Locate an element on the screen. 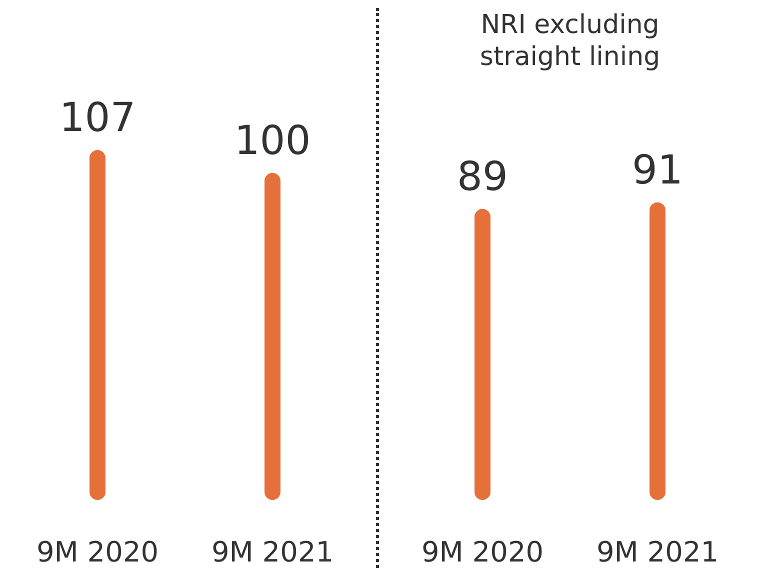 Image resolution: width=765 pixels, height=572 pixels. data-label: 100 is located at coordinates (272, 141).